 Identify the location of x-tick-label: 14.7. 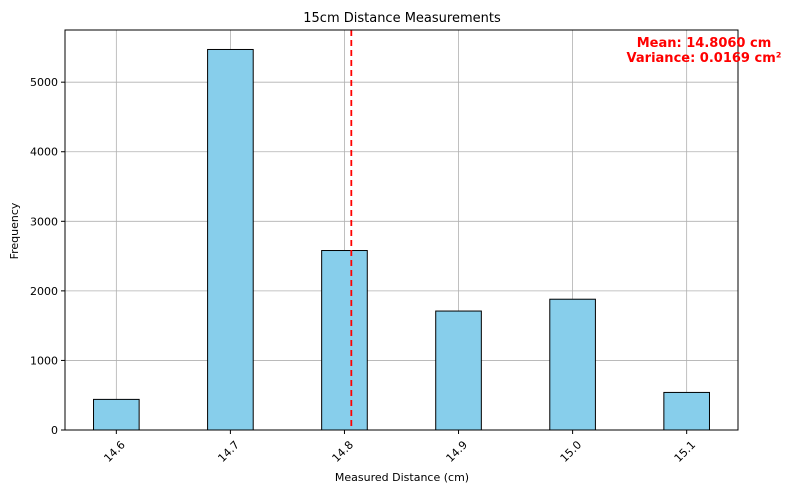
(228, 451).